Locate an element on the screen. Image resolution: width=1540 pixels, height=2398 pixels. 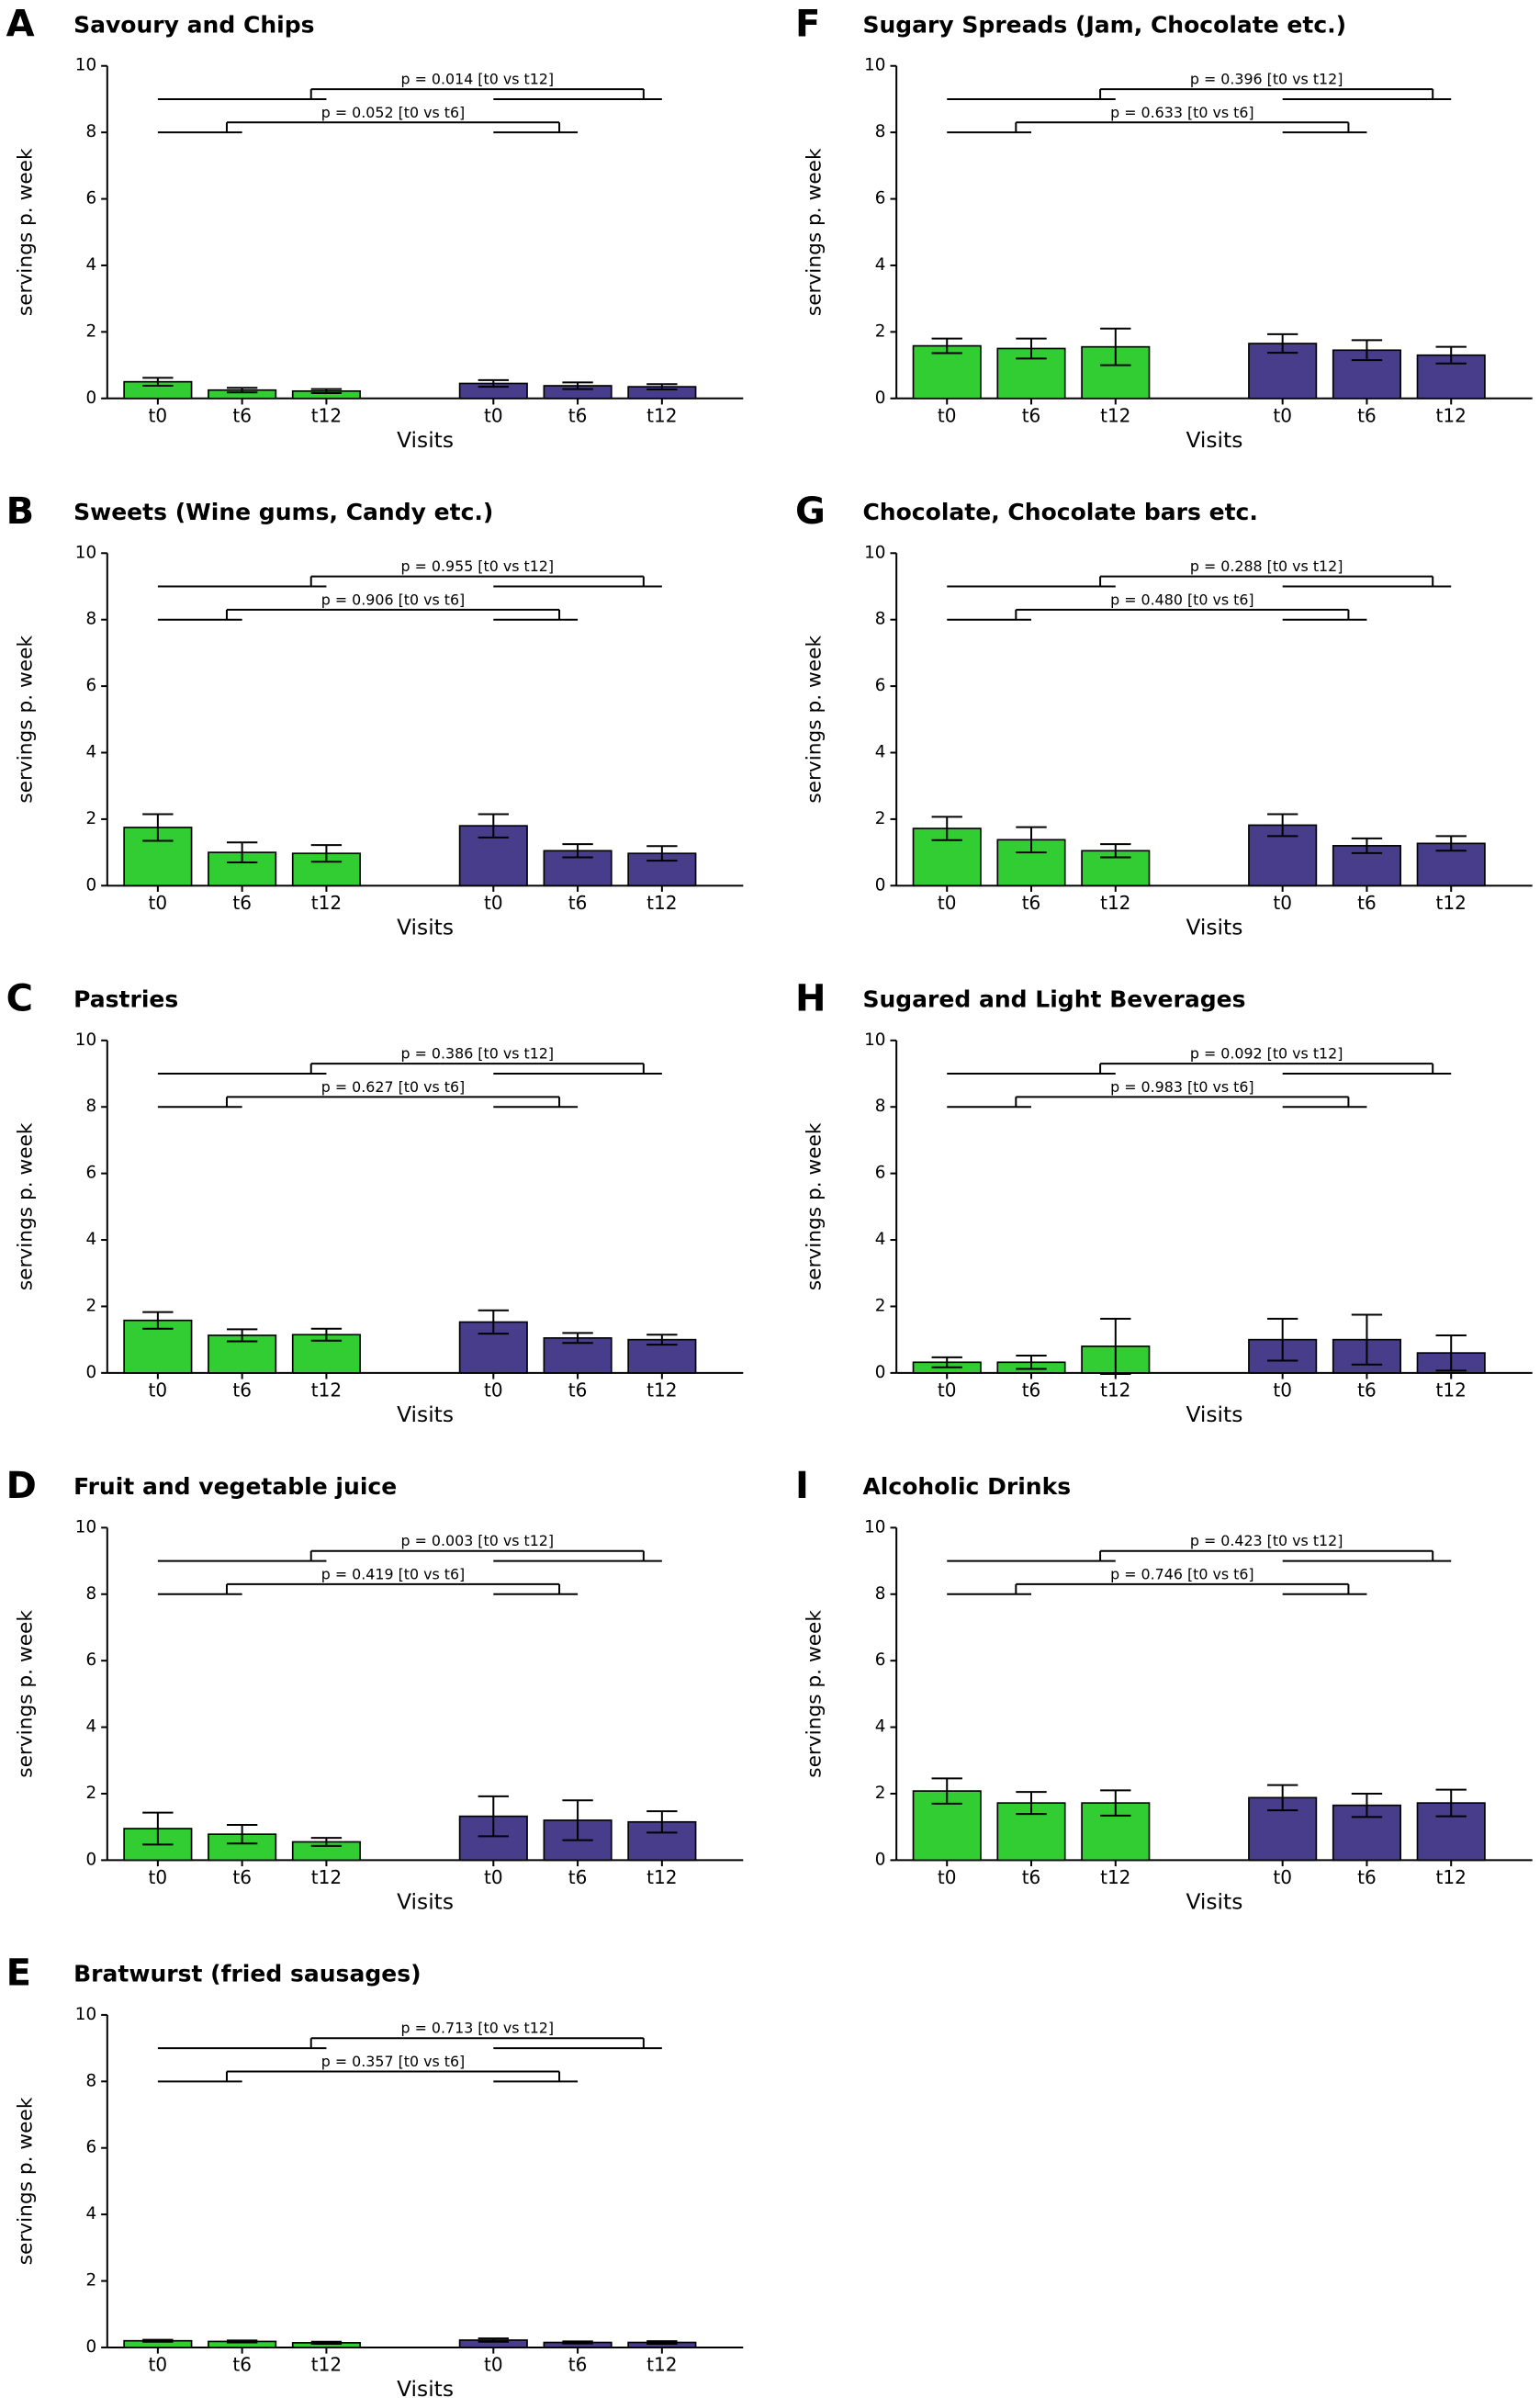
p-value-label: p = 0.423 [t0 vs t12] is located at coordinates (1266, 1540).